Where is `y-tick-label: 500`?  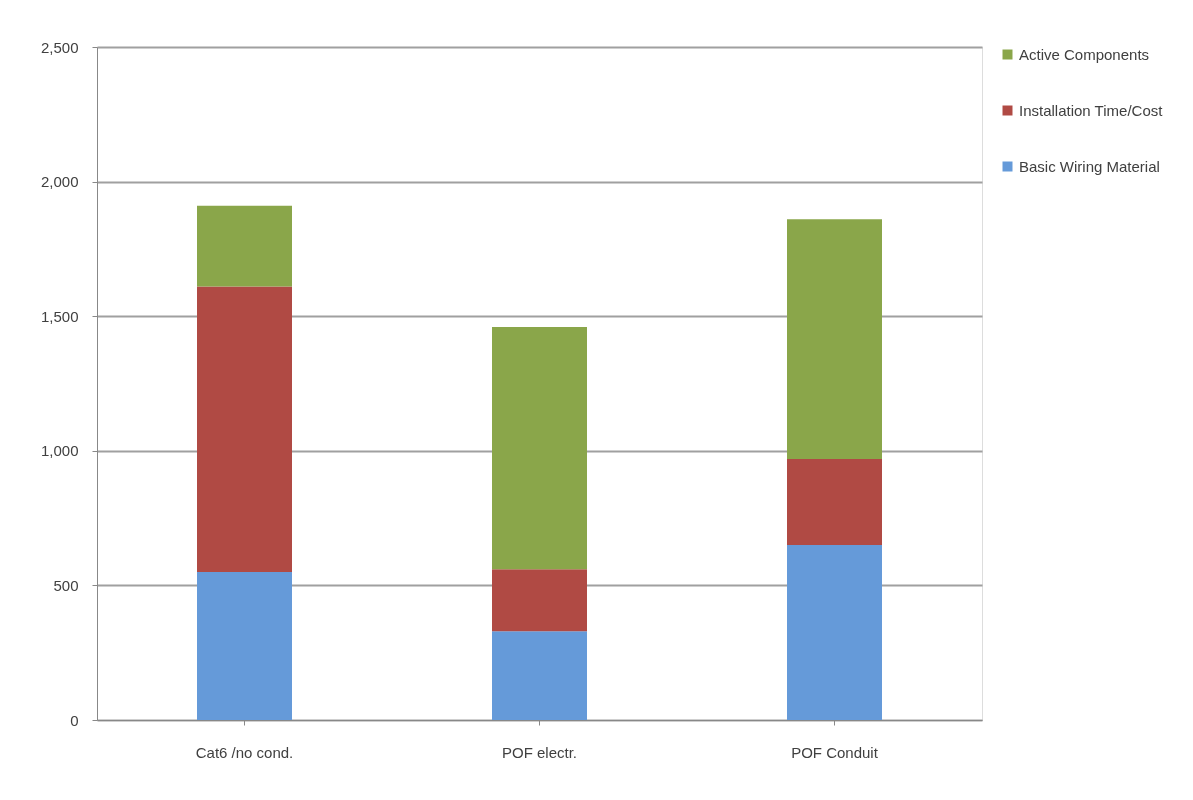 y-tick-label: 500 is located at coordinates (66, 585).